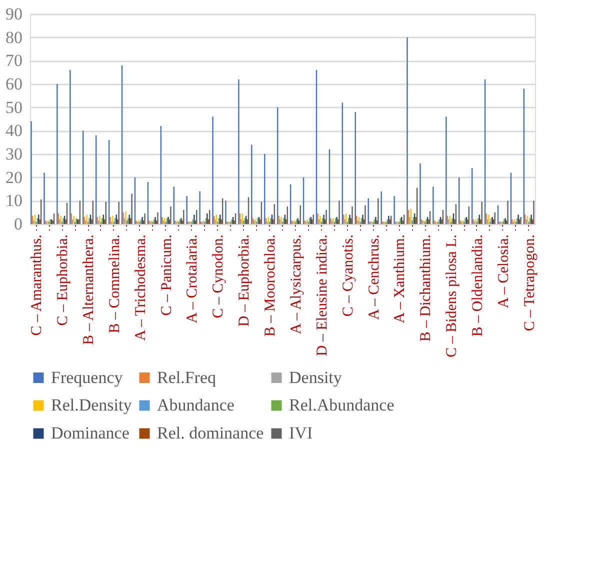 The height and width of the screenshot is (574, 608). I want to click on x-tick-label: B – Oldenlandia., so click(478, 285).